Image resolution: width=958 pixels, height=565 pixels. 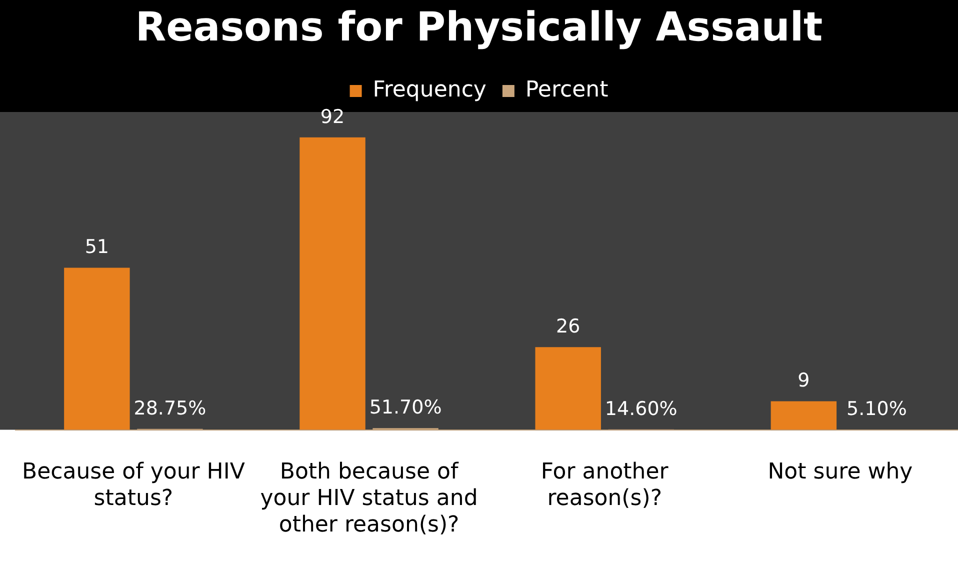 I want to click on legend-label: Frequency, so click(x=429, y=90).